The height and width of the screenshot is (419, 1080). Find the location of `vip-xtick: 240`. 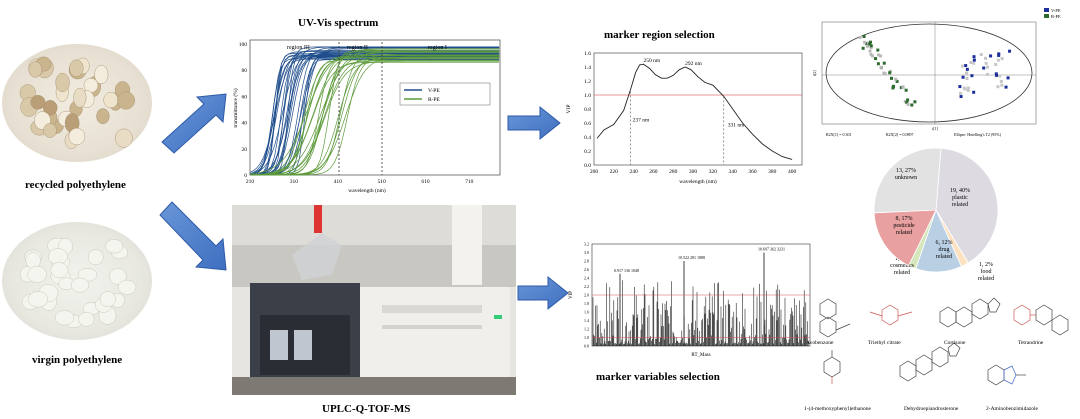

vip-xtick: 240 is located at coordinates (633, 172).